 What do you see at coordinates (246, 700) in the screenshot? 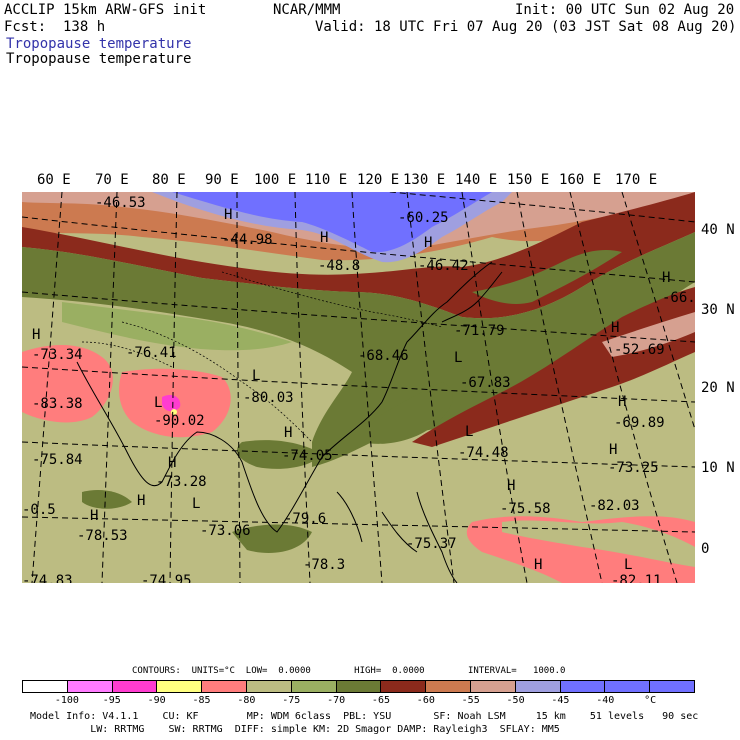
I see `colorbar-label: -80` at bounding box center [246, 700].